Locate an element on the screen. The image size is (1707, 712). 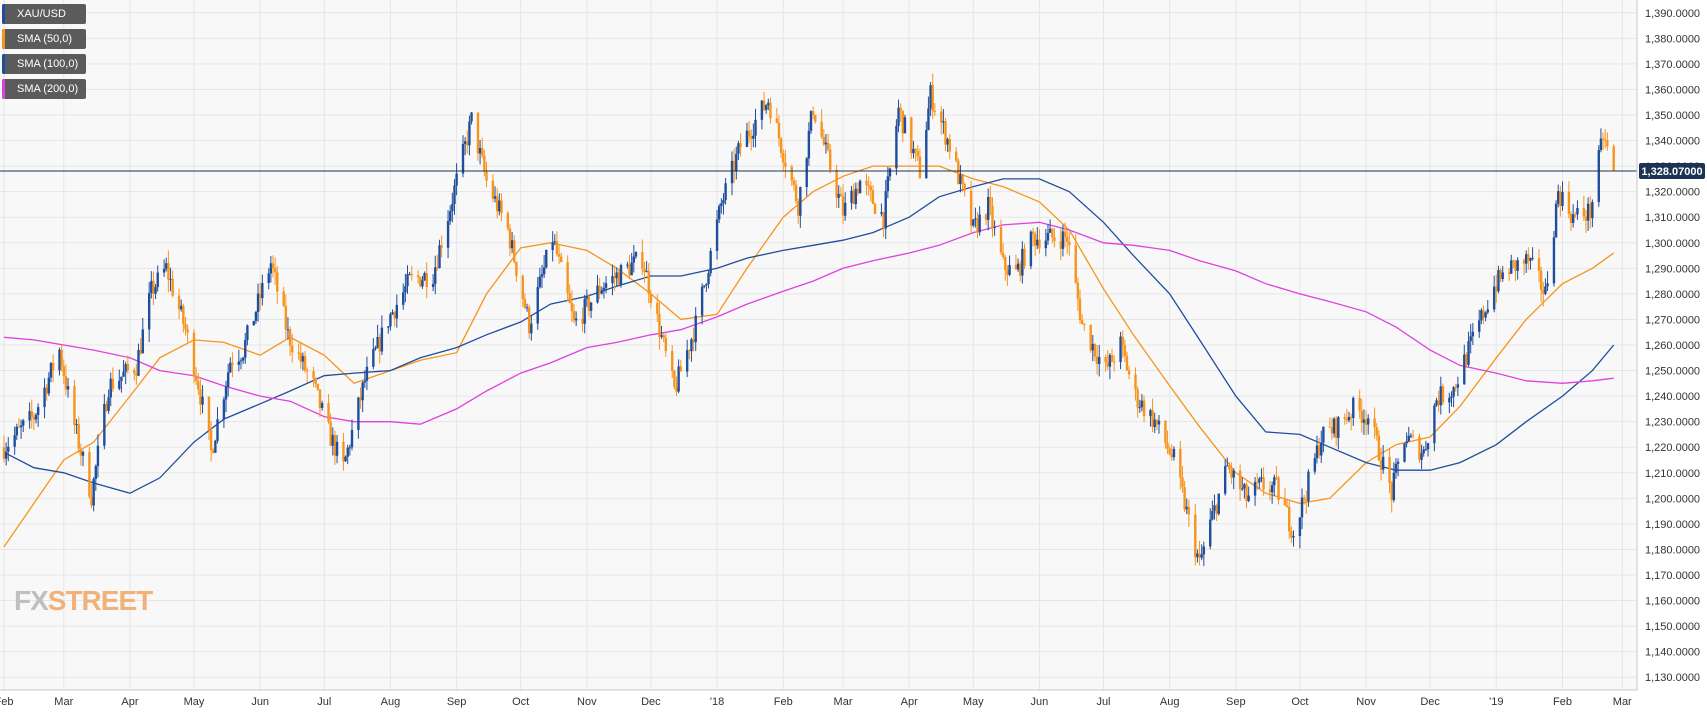
legend-item-sma100: SMA (100,0) is located at coordinates (44, 64).